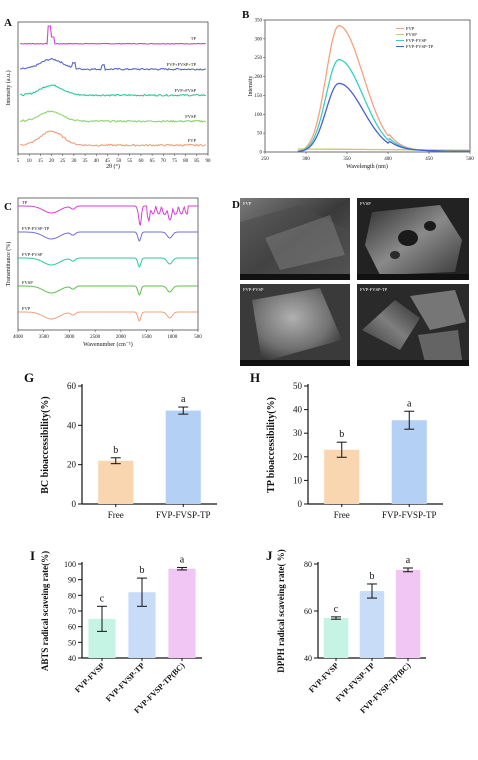 The image size is (478, 760). Describe the element at coordinates (259, 77) in the screenshot. I see `ytick-label: 200` at that location.